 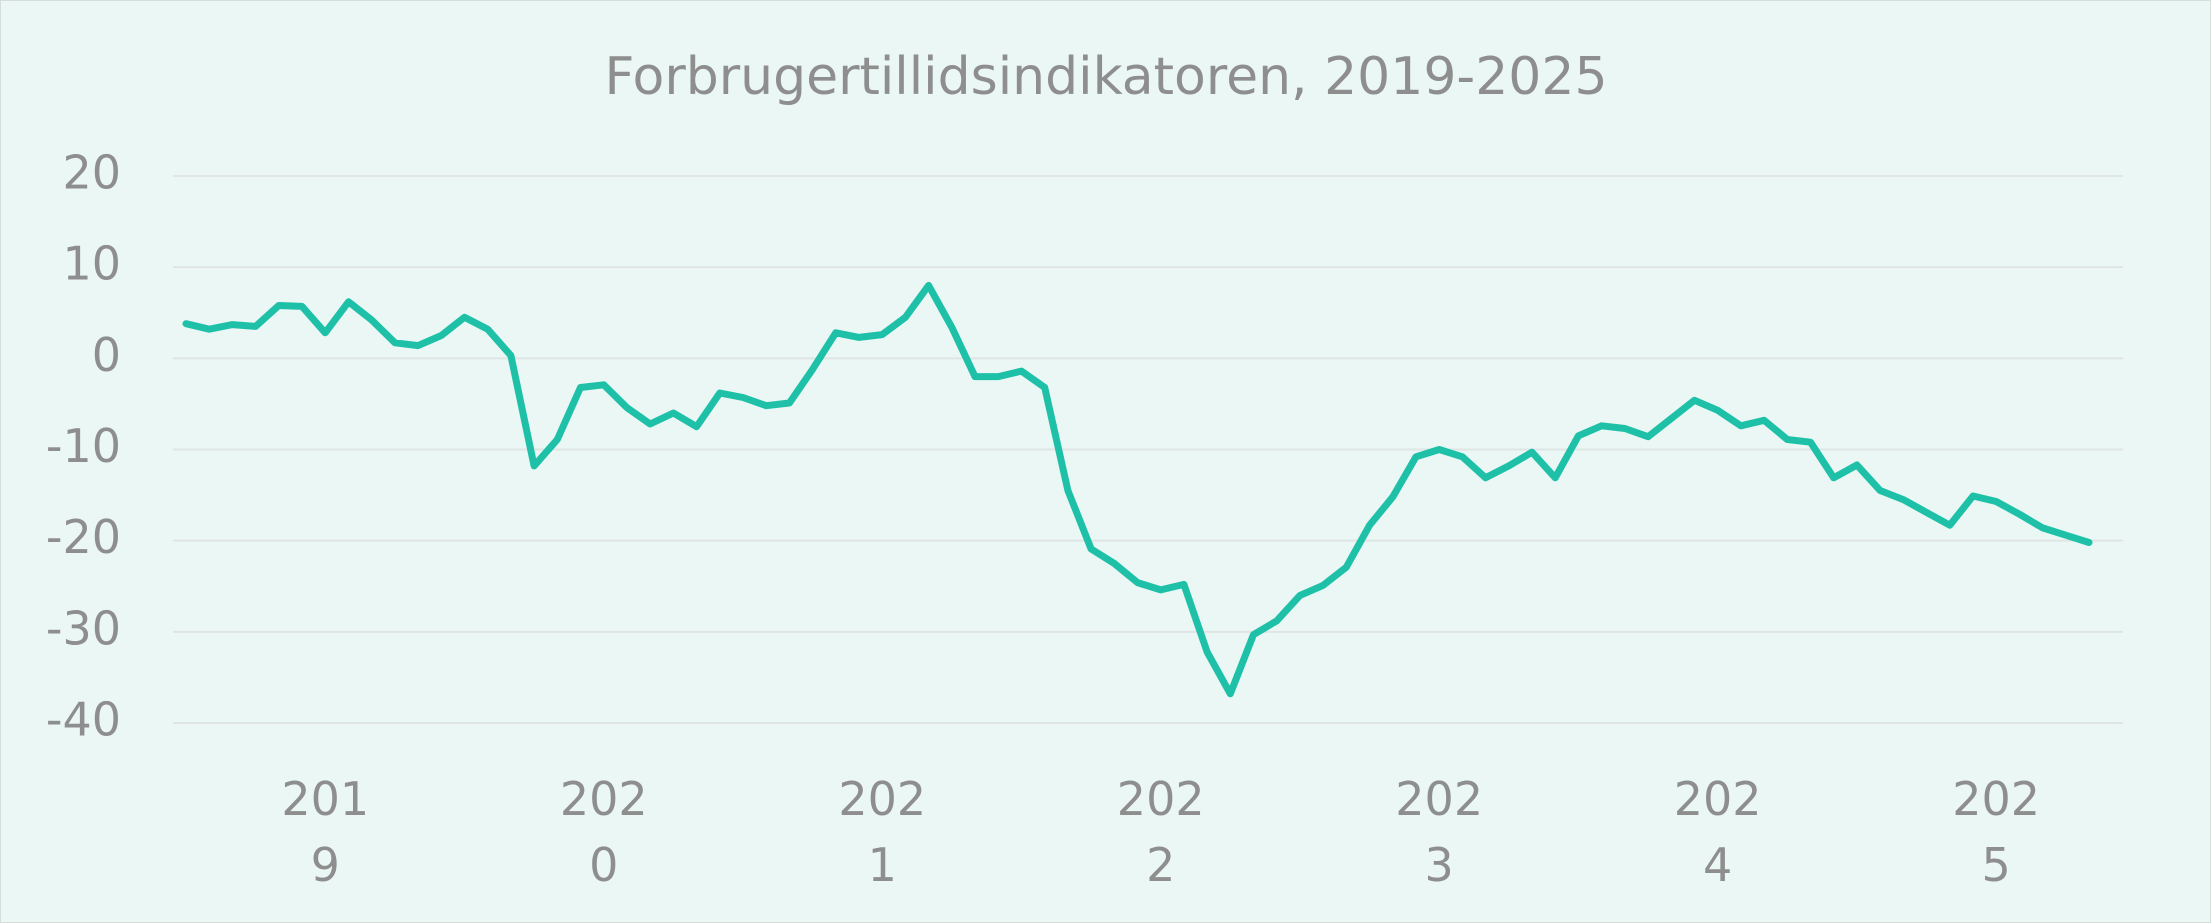 I want to click on y-tick-label: -20, so click(x=83, y=537).